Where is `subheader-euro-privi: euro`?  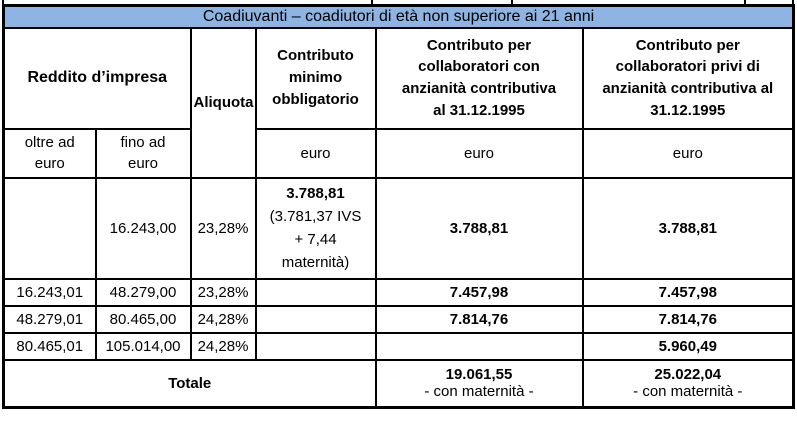 subheader-euro-privi: euro is located at coordinates (688, 153).